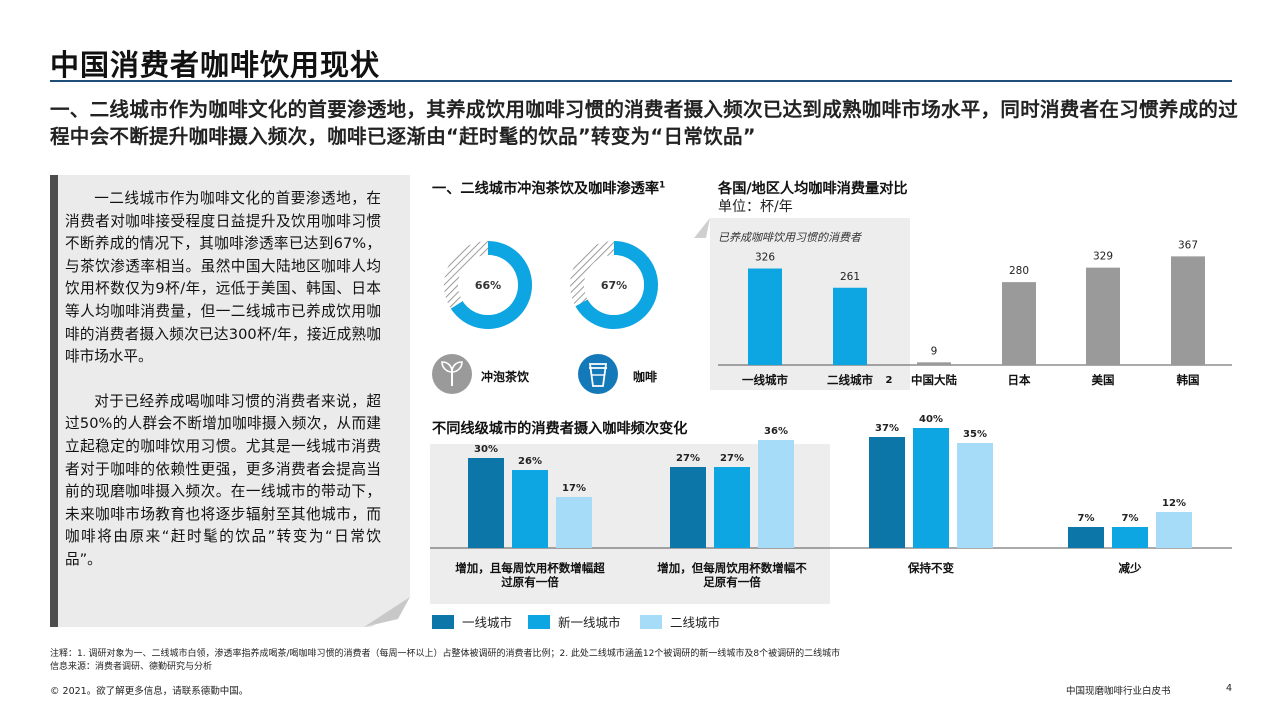 The width and height of the screenshot is (1280, 720). Describe the element at coordinates (530, 568) in the screenshot. I see `frequency-category-label: 增加，且每周饮用杯数增幅超` at that location.